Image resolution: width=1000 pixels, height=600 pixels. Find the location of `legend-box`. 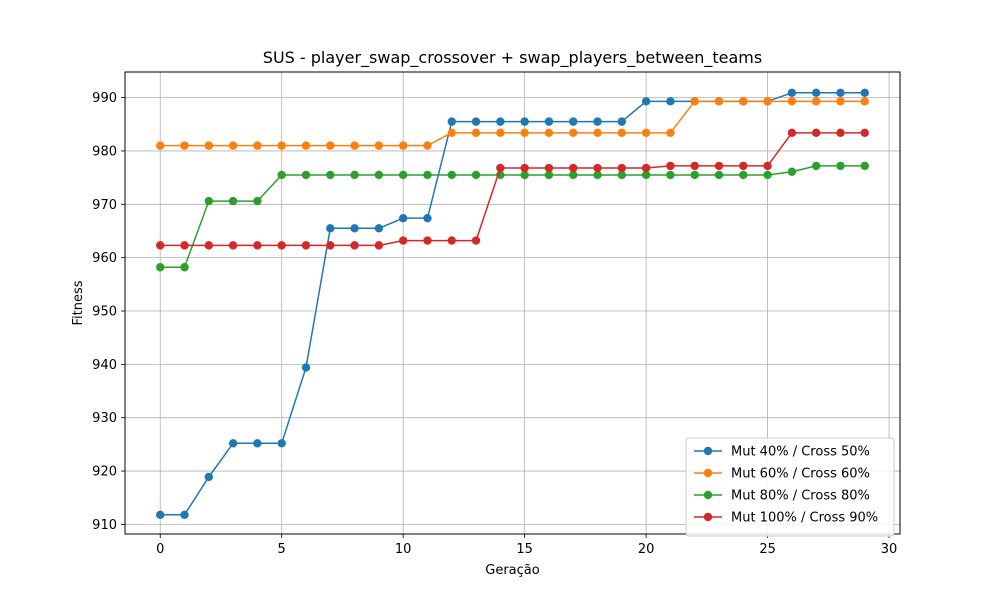

legend-box is located at coordinates (790, 487).